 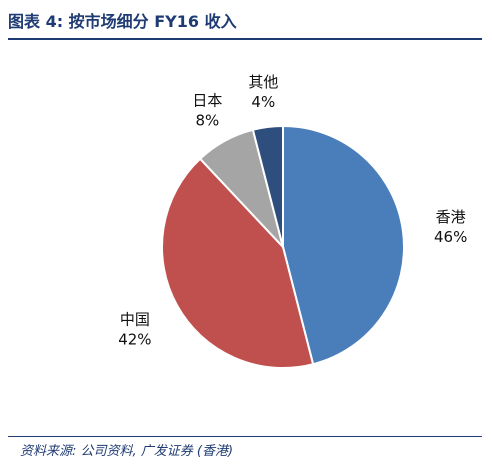 I want to click on source-divider, so click(x=245, y=436).